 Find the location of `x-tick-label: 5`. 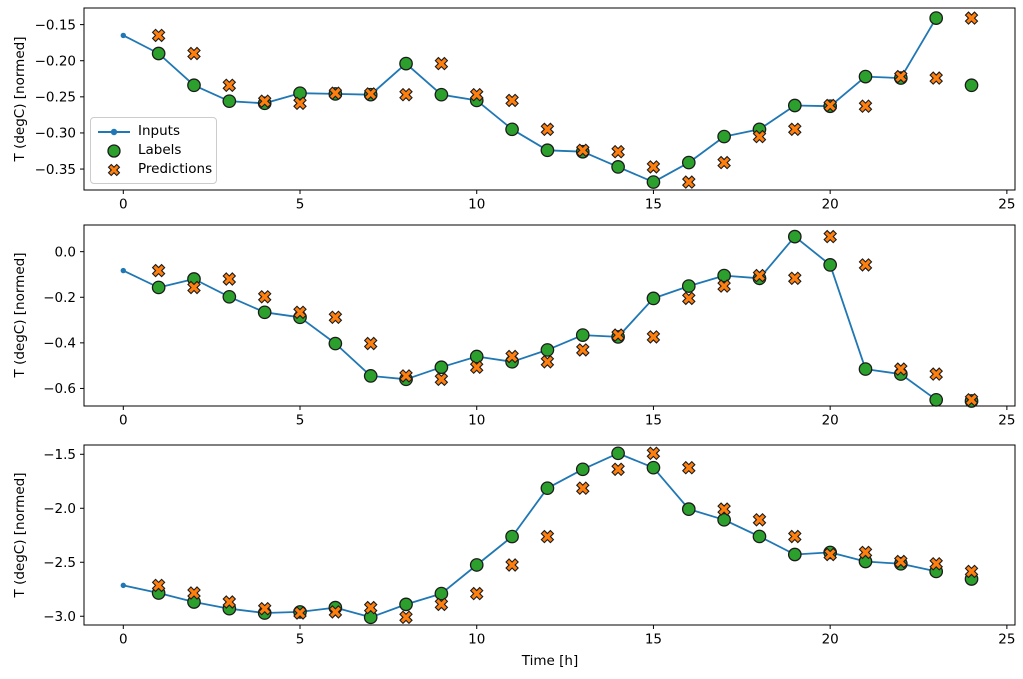

x-tick-label: 5 is located at coordinates (300, 640).